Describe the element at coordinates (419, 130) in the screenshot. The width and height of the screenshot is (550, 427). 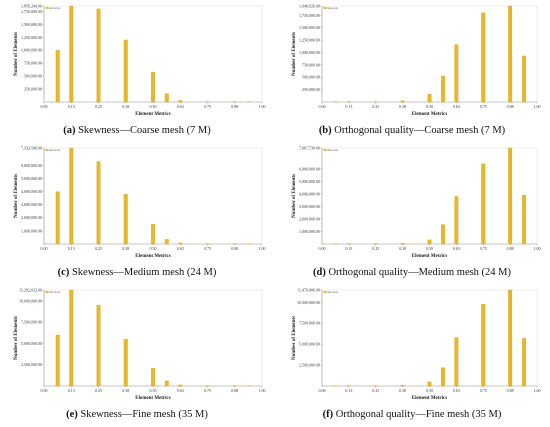
I see `caption-text: Orthogonal quality—Coarse mesh (7 M)` at that location.